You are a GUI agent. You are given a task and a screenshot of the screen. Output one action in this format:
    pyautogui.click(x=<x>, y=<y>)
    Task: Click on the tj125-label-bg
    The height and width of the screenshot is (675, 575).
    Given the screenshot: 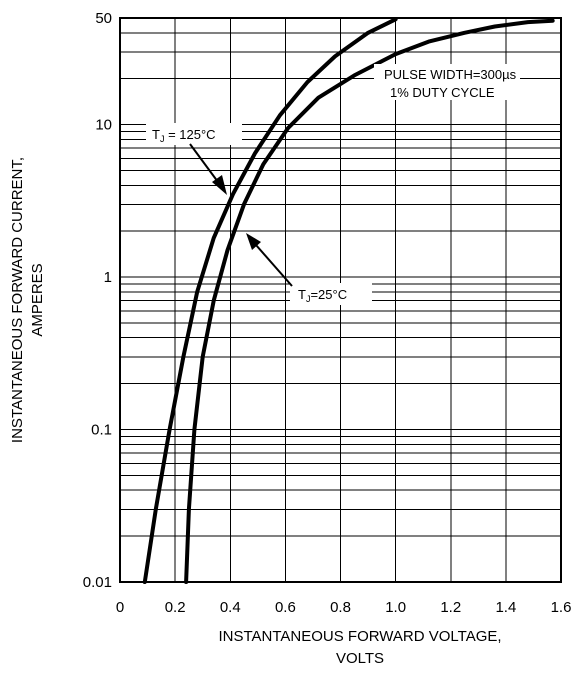 What is the action you would take?
    pyautogui.click(x=194, y=134)
    